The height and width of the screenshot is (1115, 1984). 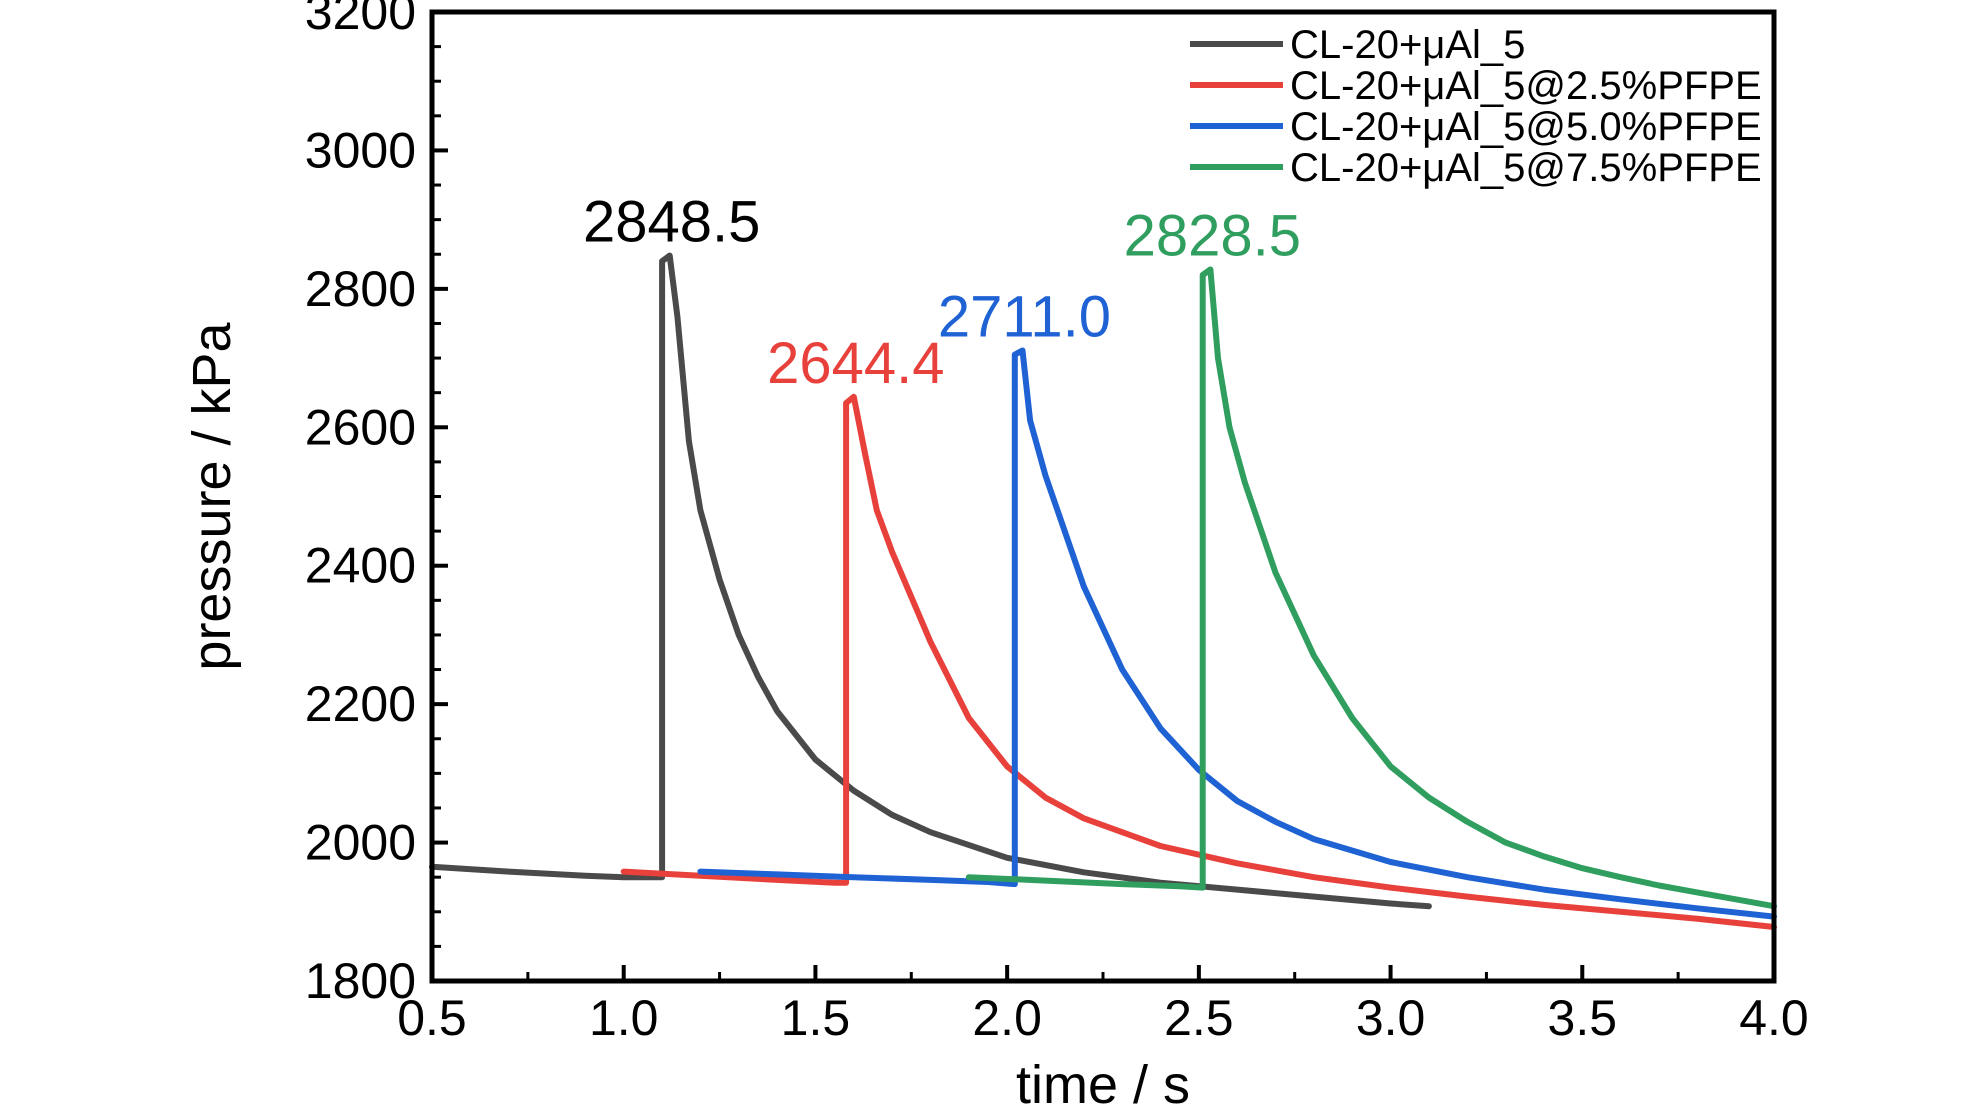 What do you see at coordinates (855, 363) in the screenshot?
I see `peak-label-2: 2644.4` at bounding box center [855, 363].